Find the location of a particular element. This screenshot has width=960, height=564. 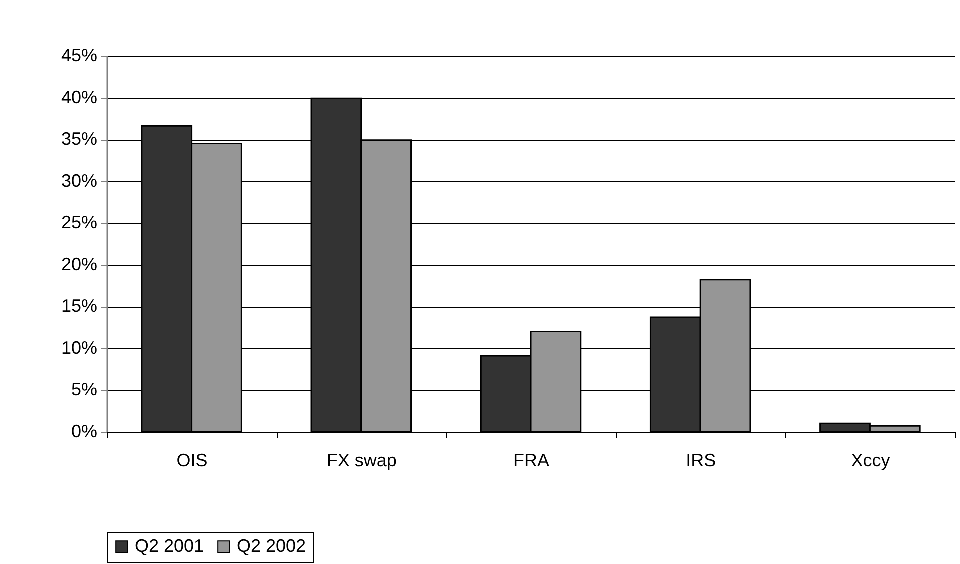

x-tick-label: IRS is located at coordinates (701, 460).